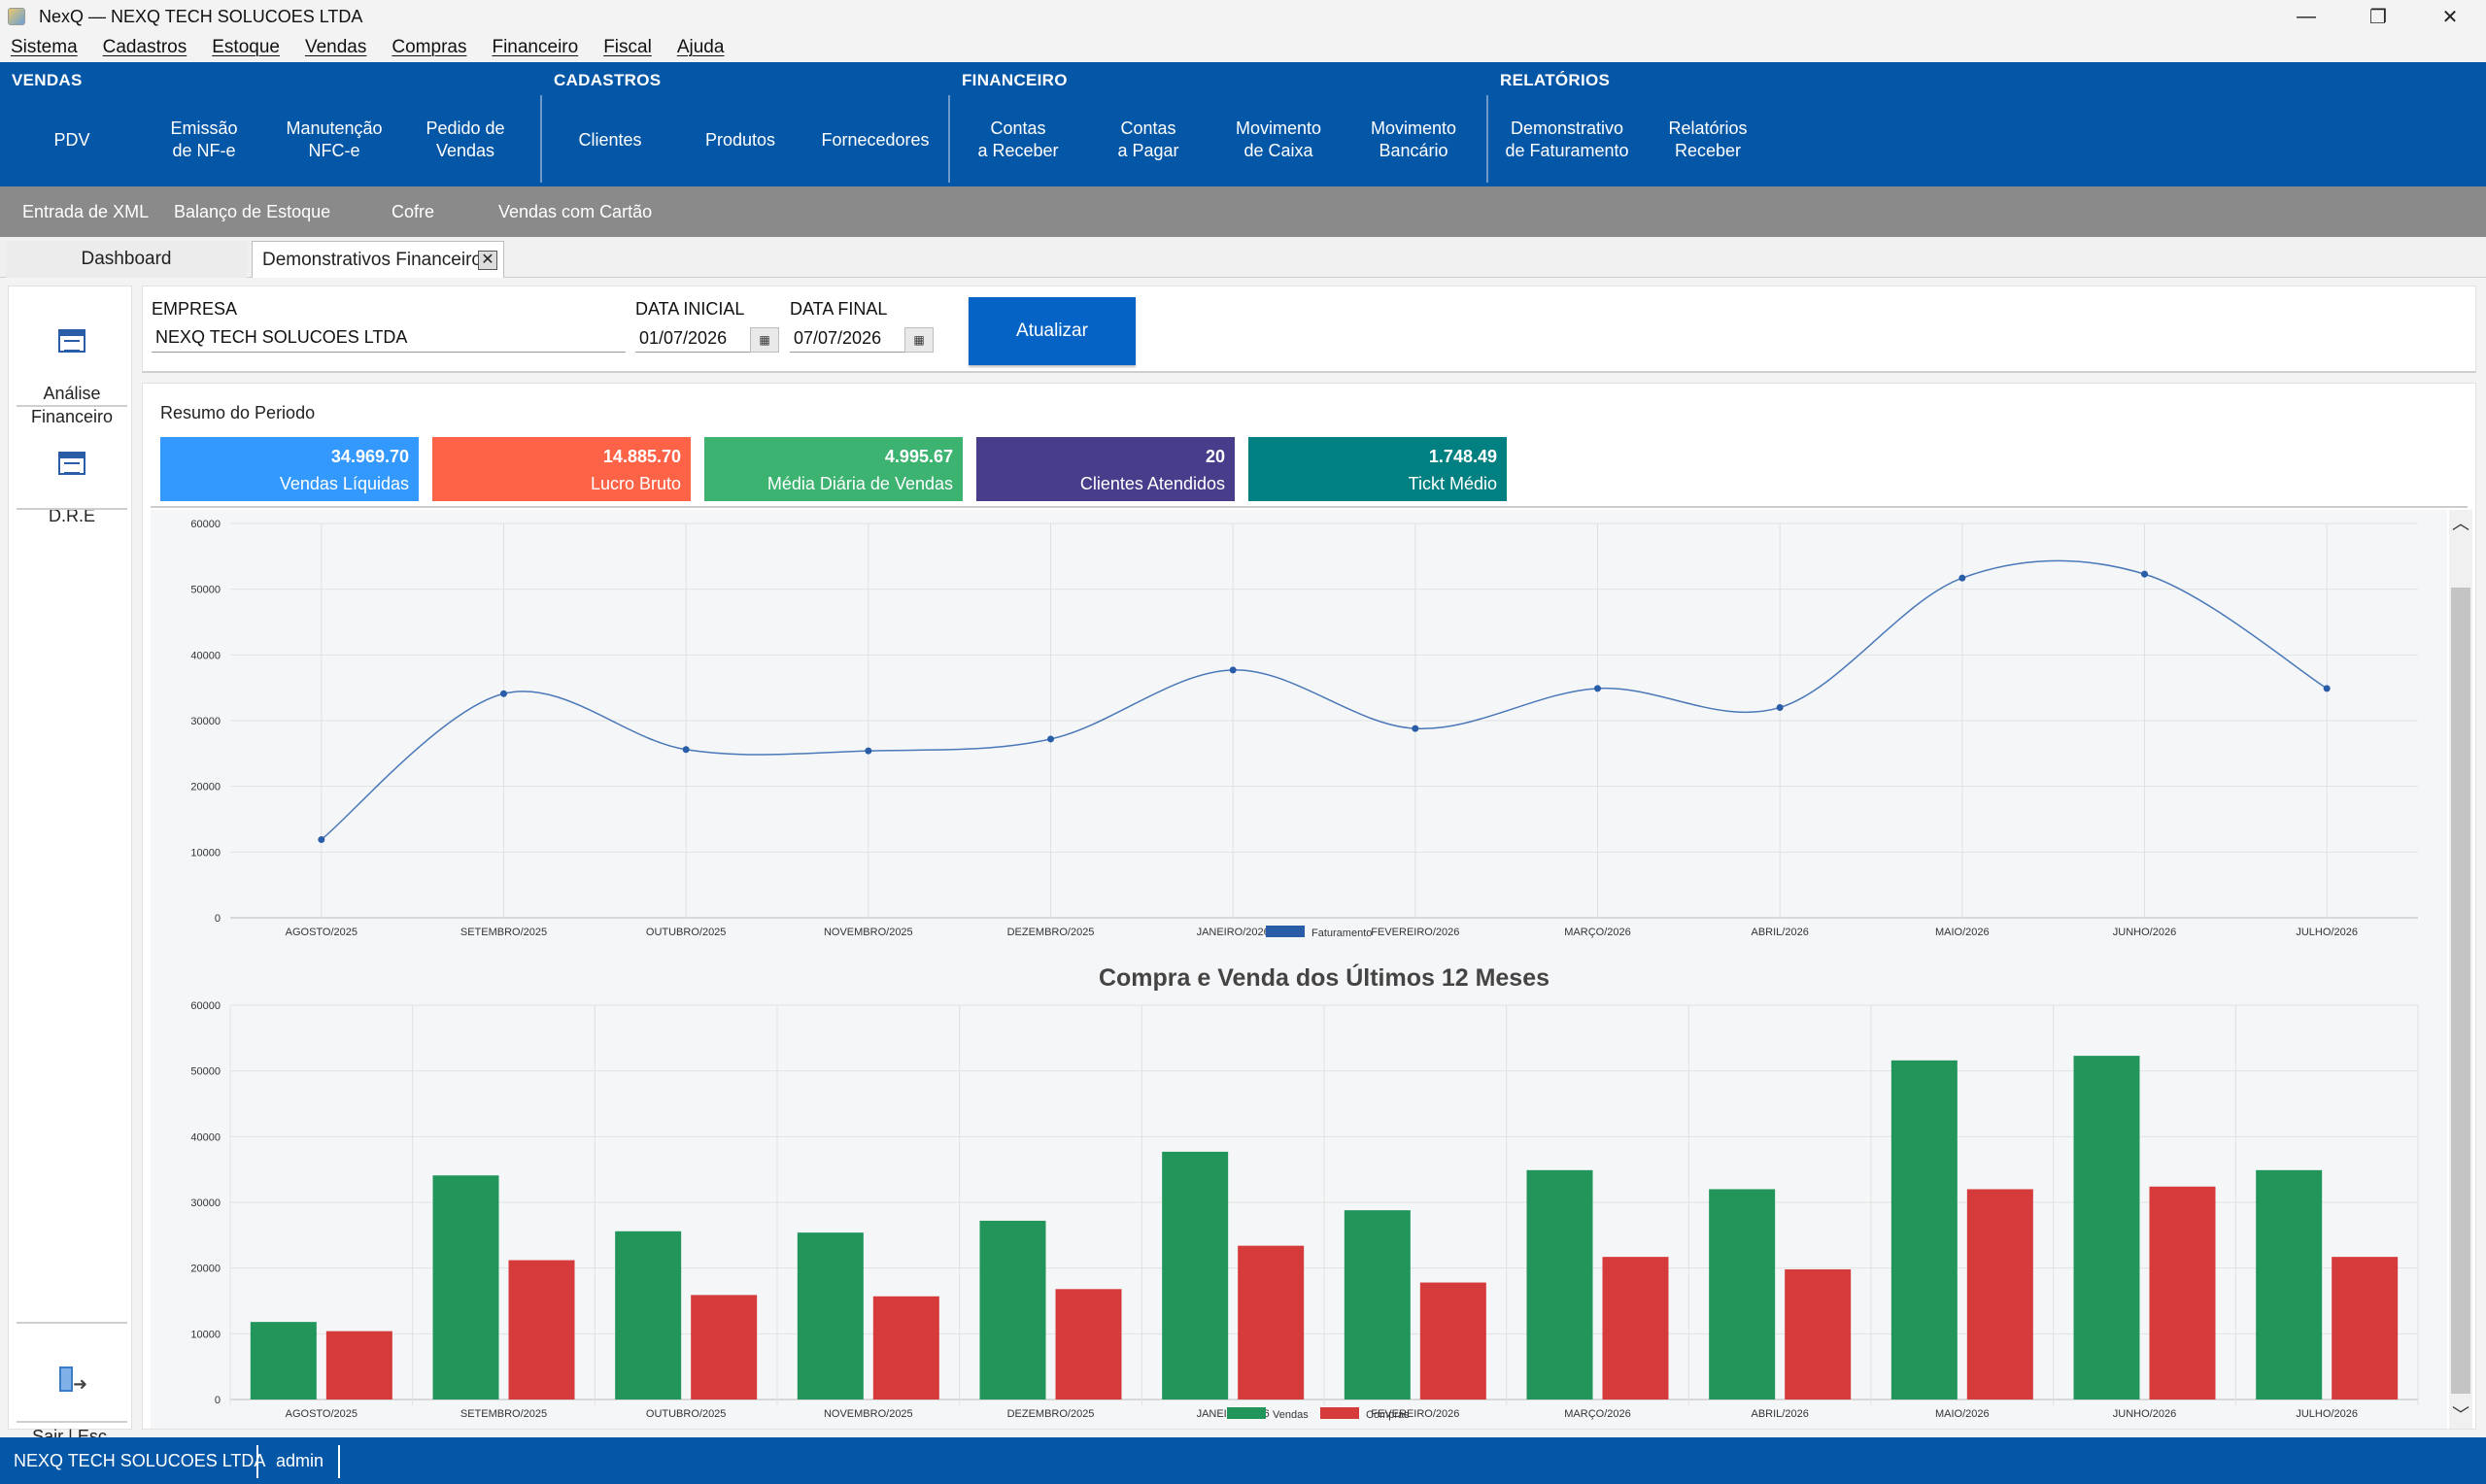 The image size is (2486, 1484). I want to click on card-clientes-atendidos: 20 Clientes Atendidos, so click(1105, 469).